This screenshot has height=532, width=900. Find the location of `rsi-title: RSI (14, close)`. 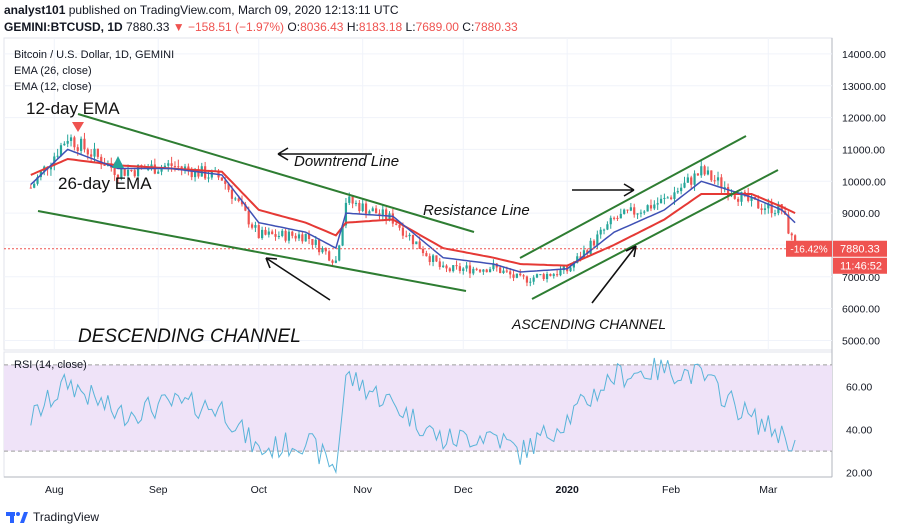

rsi-title: RSI (14, close) is located at coordinates (50, 365).